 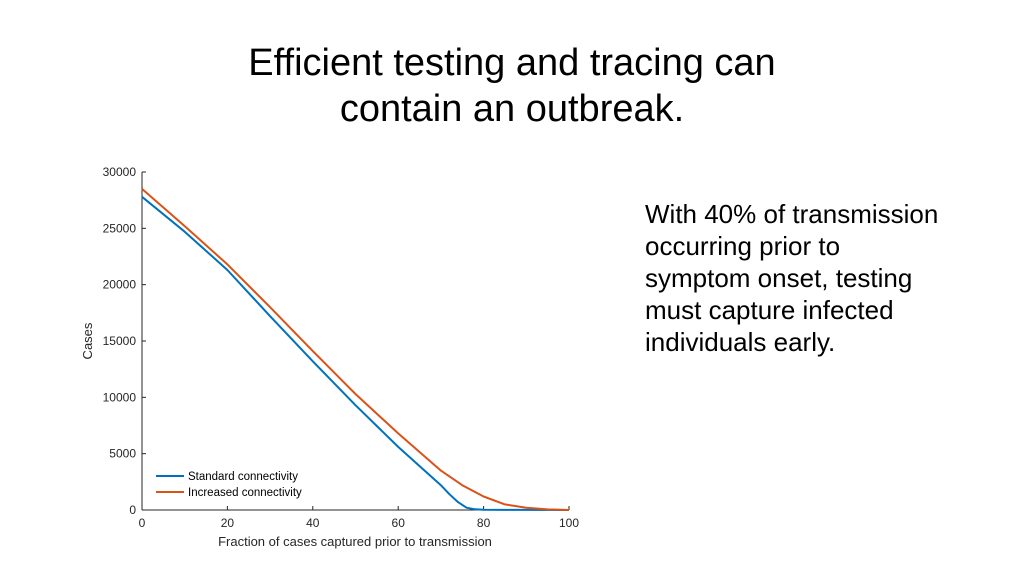 What do you see at coordinates (122, 454) in the screenshot?
I see `y-tick-label: 5000` at bounding box center [122, 454].